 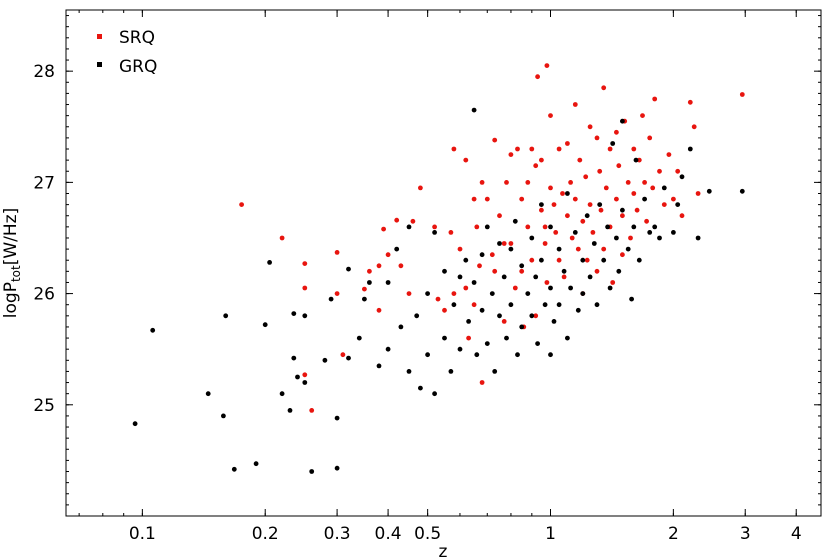 What do you see at coordinates (44, 183) in the screenshot?
I see `y-tick-label: 27` at bounding box center [44, 183].